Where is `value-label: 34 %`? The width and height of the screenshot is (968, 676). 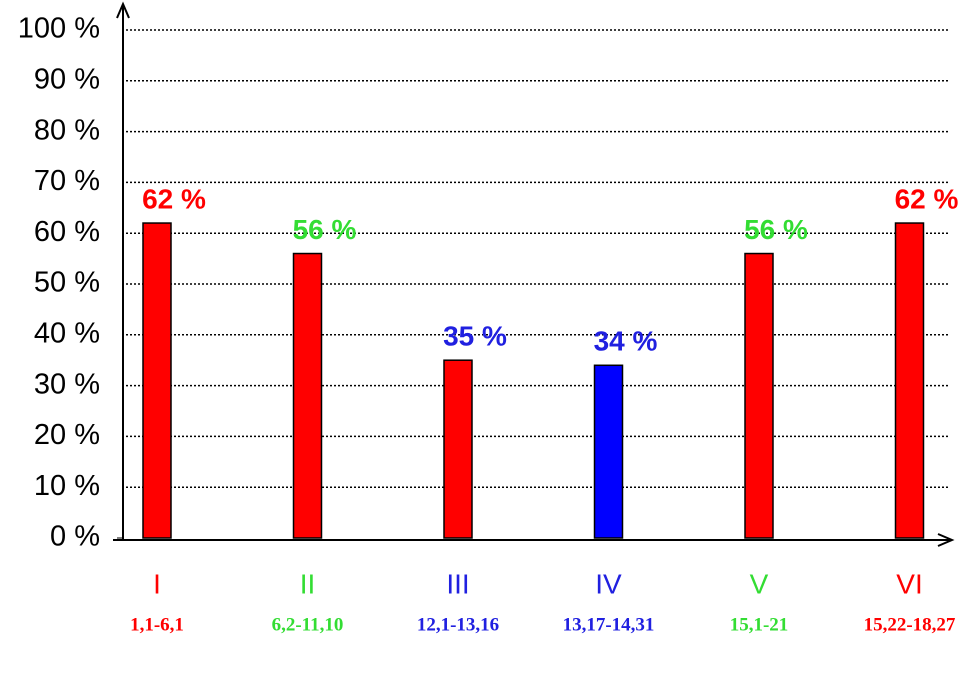 value-label: 34 % is located at coordinates (626, 341).